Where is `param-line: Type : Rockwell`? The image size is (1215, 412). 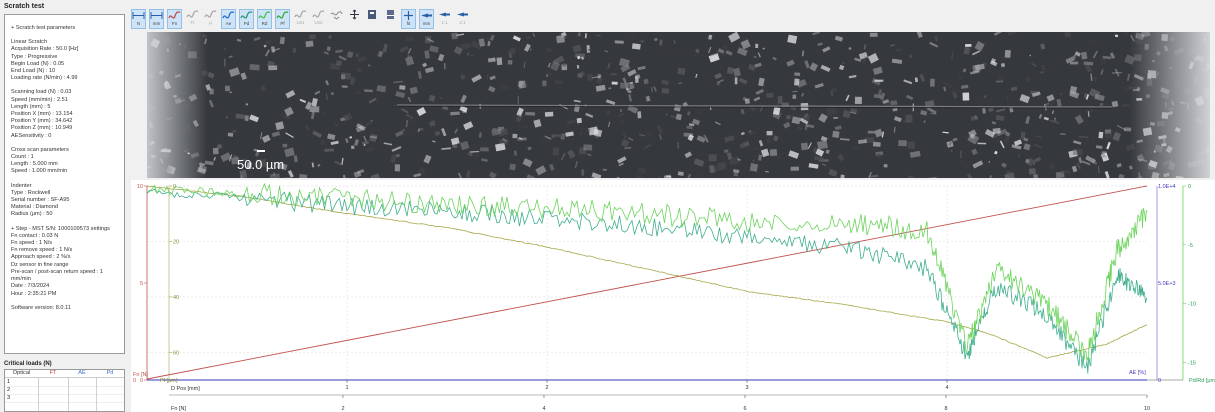
param-line: Type : Rockwell is located at coordinates (31, 192).